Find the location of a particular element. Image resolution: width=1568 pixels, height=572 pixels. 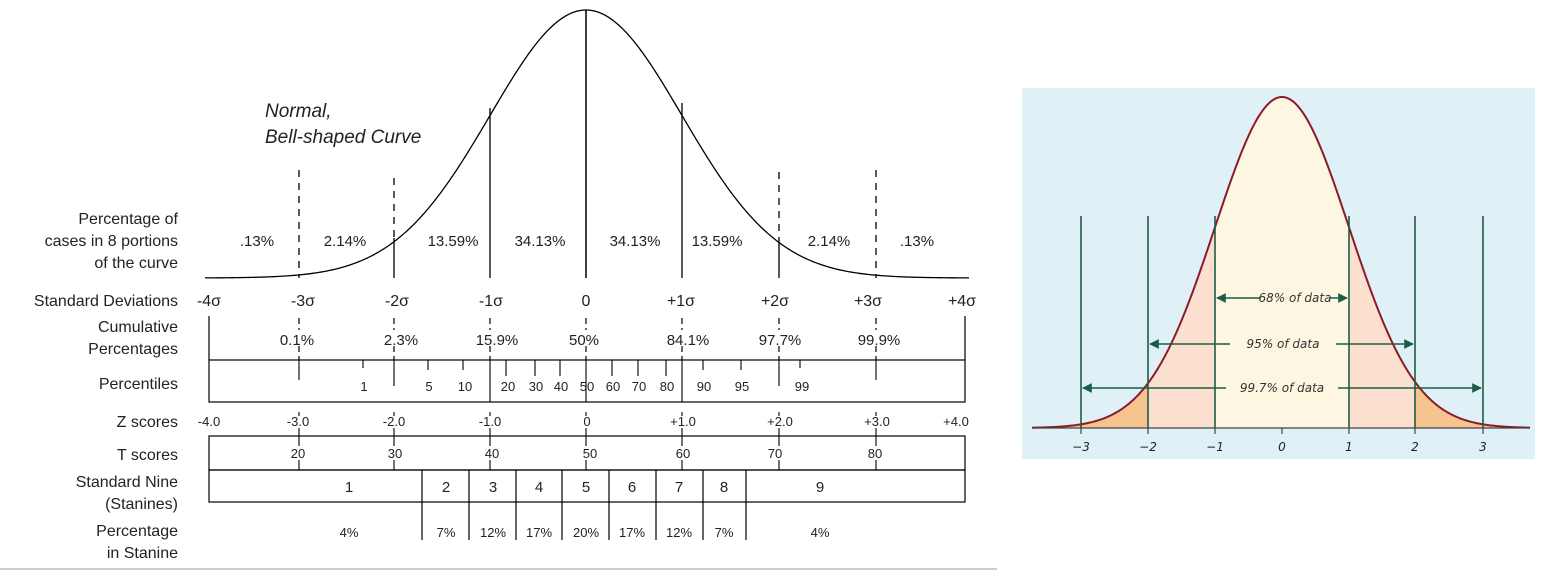

stanine-box is located at coordinates (587, 486).